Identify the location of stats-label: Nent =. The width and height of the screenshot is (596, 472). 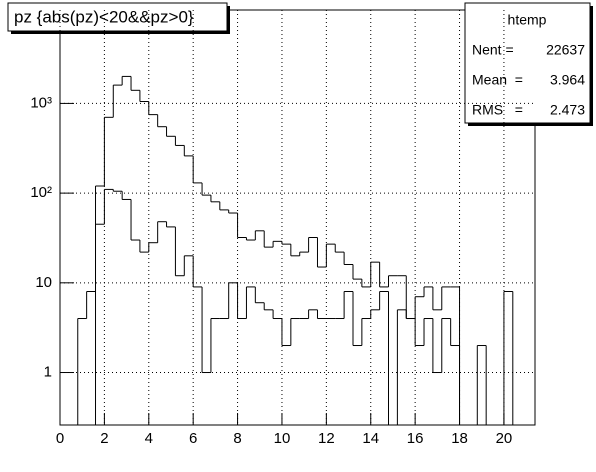
(495, 50).